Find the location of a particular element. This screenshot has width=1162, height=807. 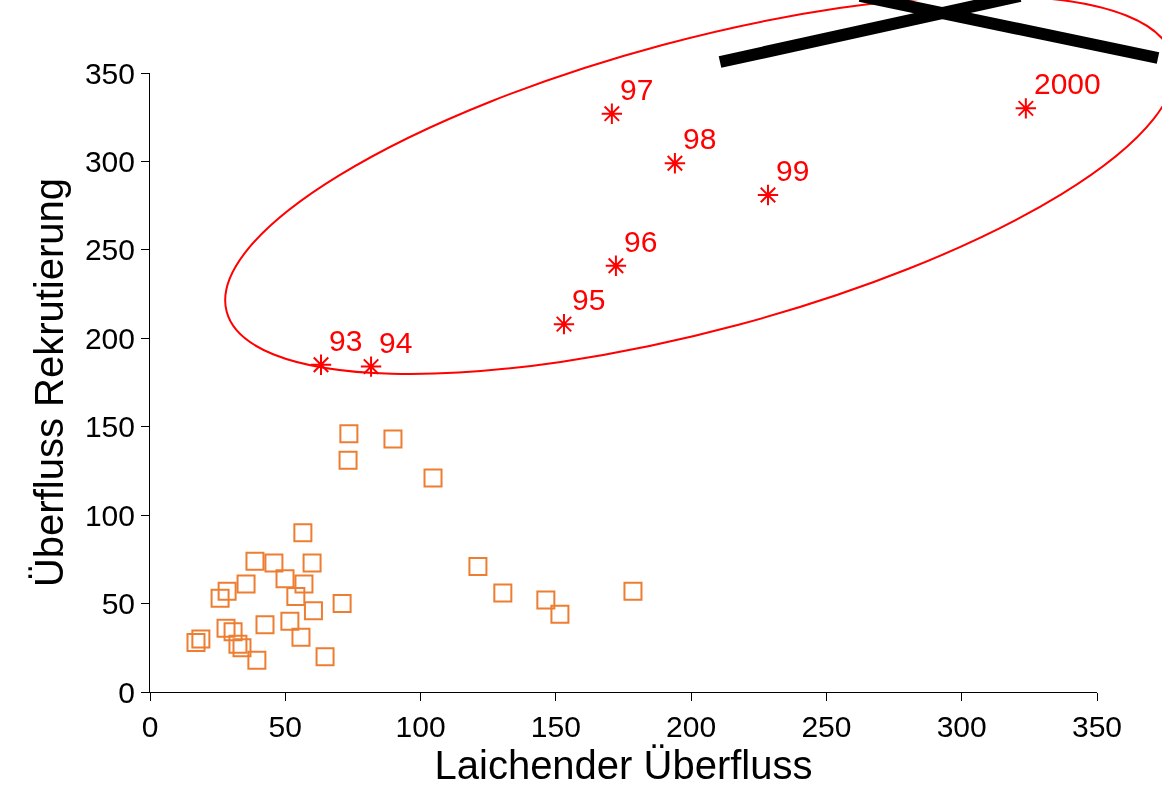

x-tick-label: 150 is located at coordinates (555, 726).